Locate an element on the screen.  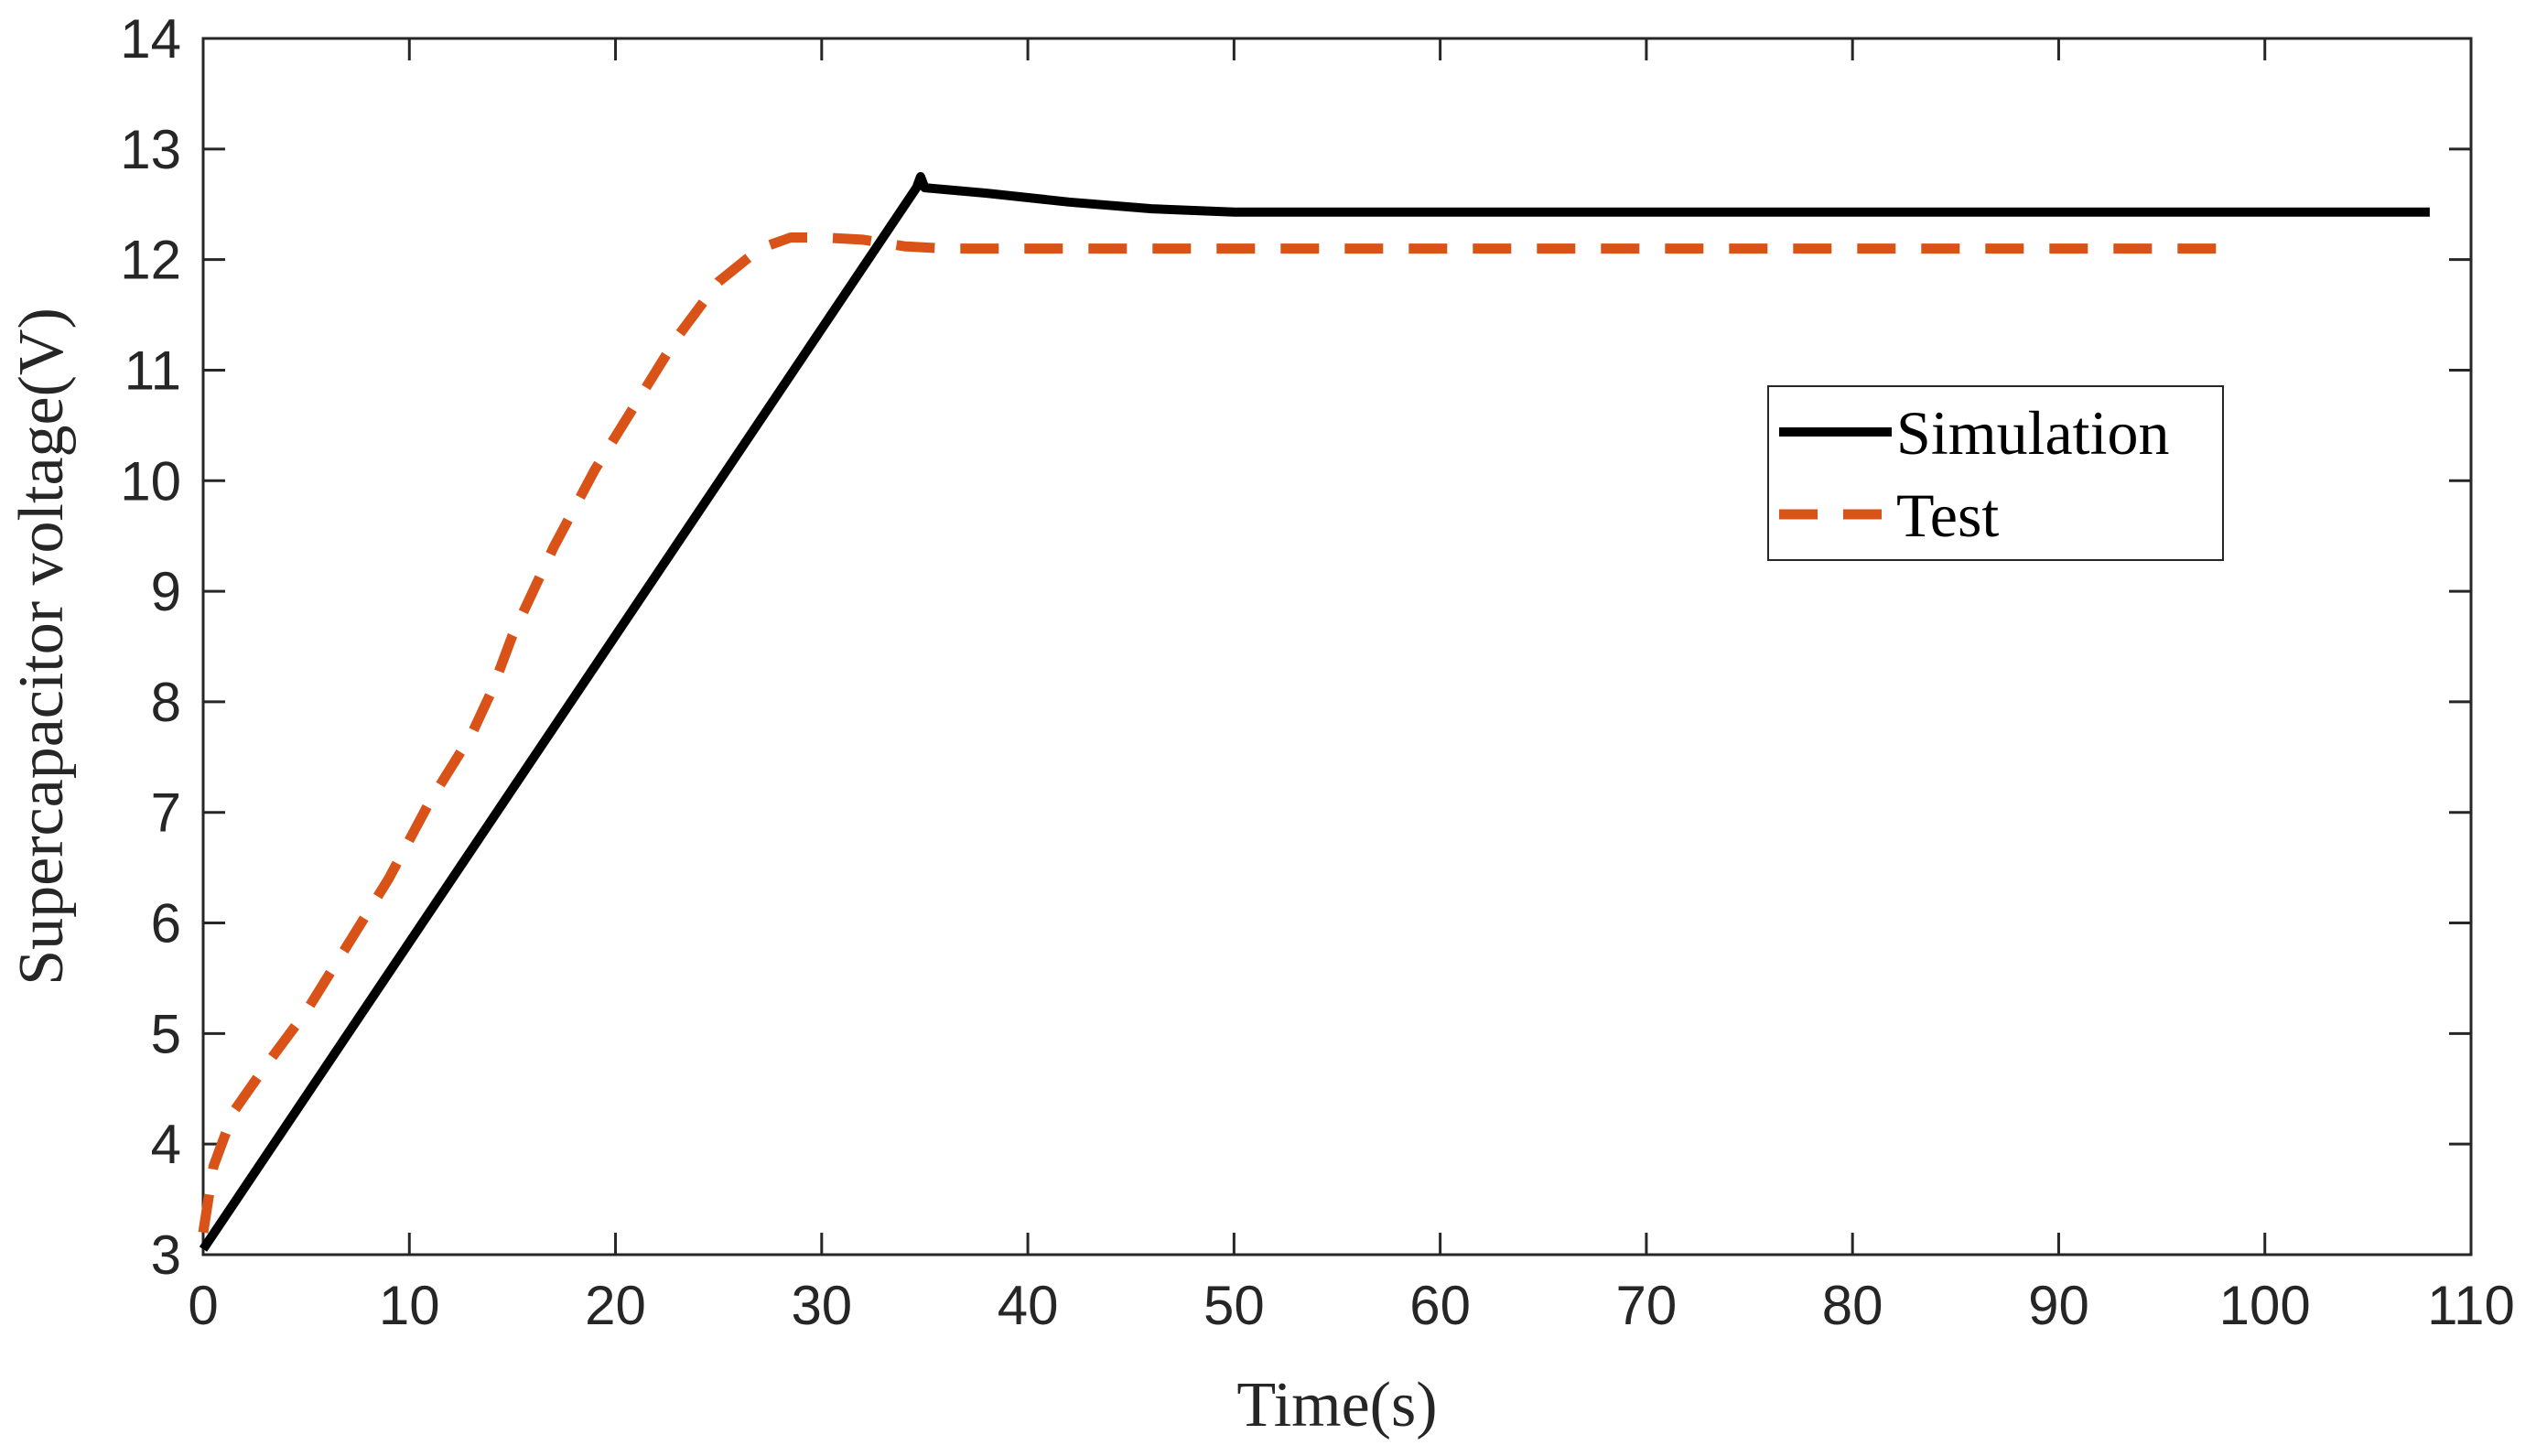
y-tick-label: 3 is located at coordinates (166, 1255).